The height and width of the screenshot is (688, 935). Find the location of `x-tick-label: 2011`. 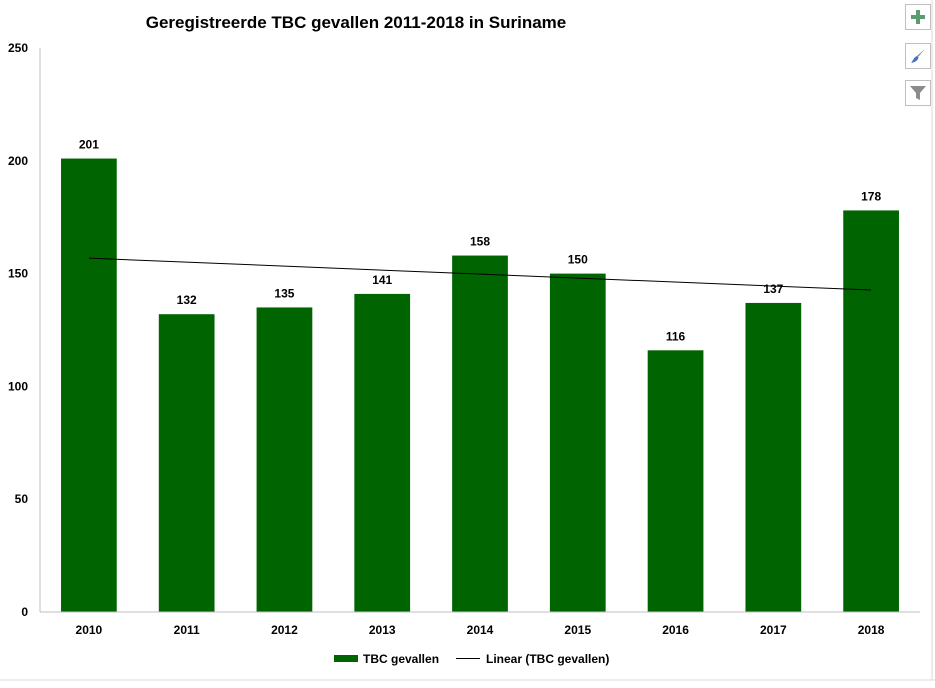

x-tick-label: 2011 is located at coordinates (187, 630).